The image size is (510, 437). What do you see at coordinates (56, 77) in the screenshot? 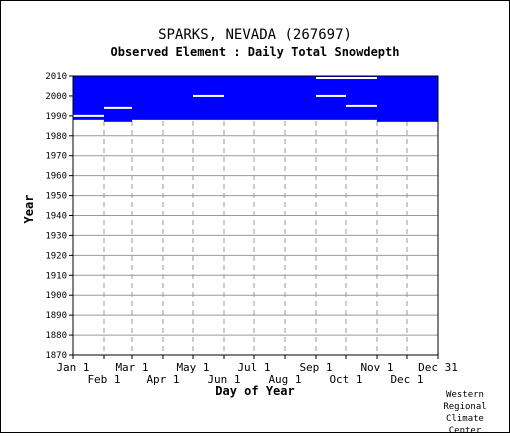
I see `y-tick-label: 2010` at bounding box center [56, 77].